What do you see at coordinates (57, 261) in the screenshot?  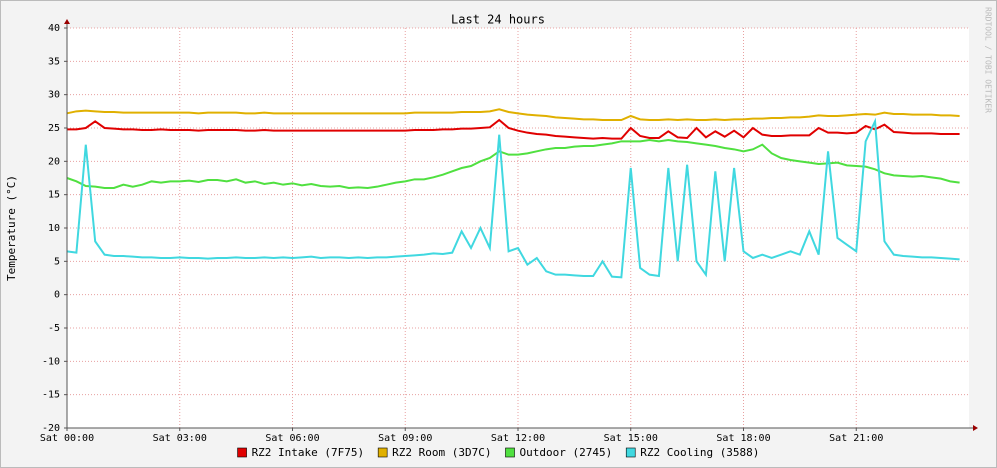 I see `y-tick-label: 5` at bounding box center [57, 261].